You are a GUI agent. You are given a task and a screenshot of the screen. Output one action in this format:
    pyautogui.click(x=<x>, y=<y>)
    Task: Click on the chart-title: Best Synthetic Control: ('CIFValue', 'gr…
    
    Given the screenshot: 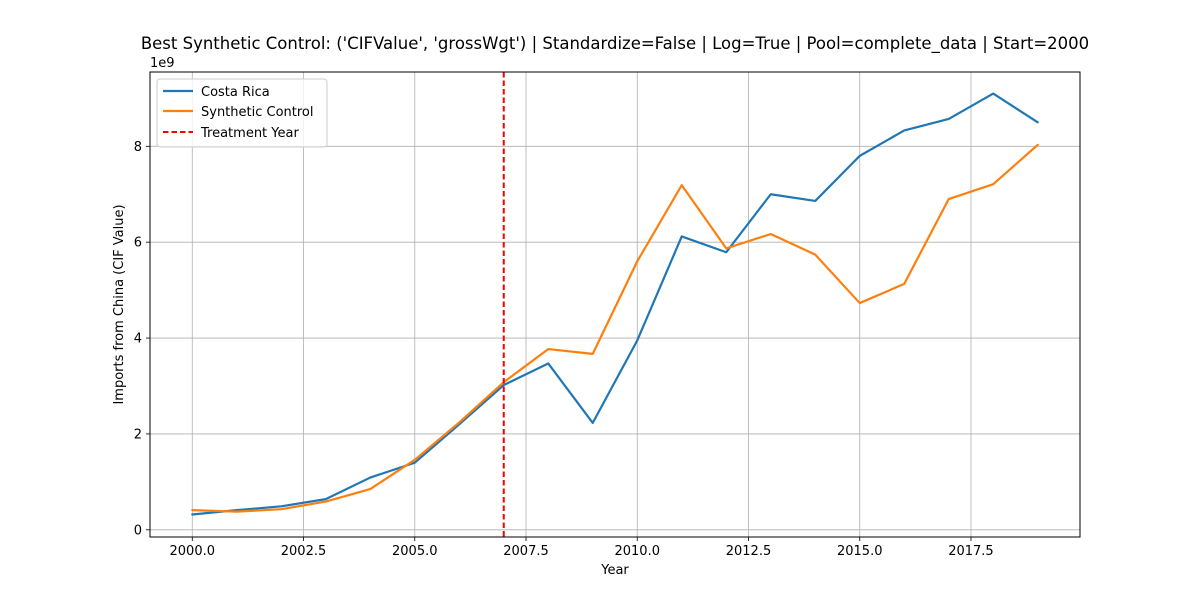 What is the action you would take?
    pyautogui.click(x=615, y=44)
    